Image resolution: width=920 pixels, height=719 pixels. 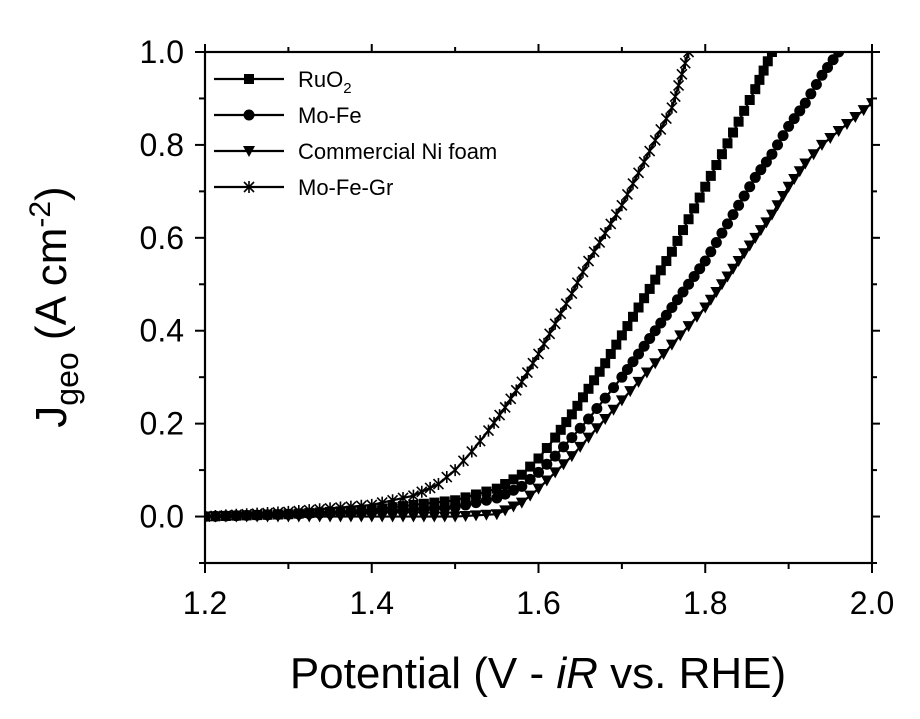 What do you see at coordinates (162, 517) in the screenshot?
I see `y-tick-label: 0.0` at bounding box center [162, 517].